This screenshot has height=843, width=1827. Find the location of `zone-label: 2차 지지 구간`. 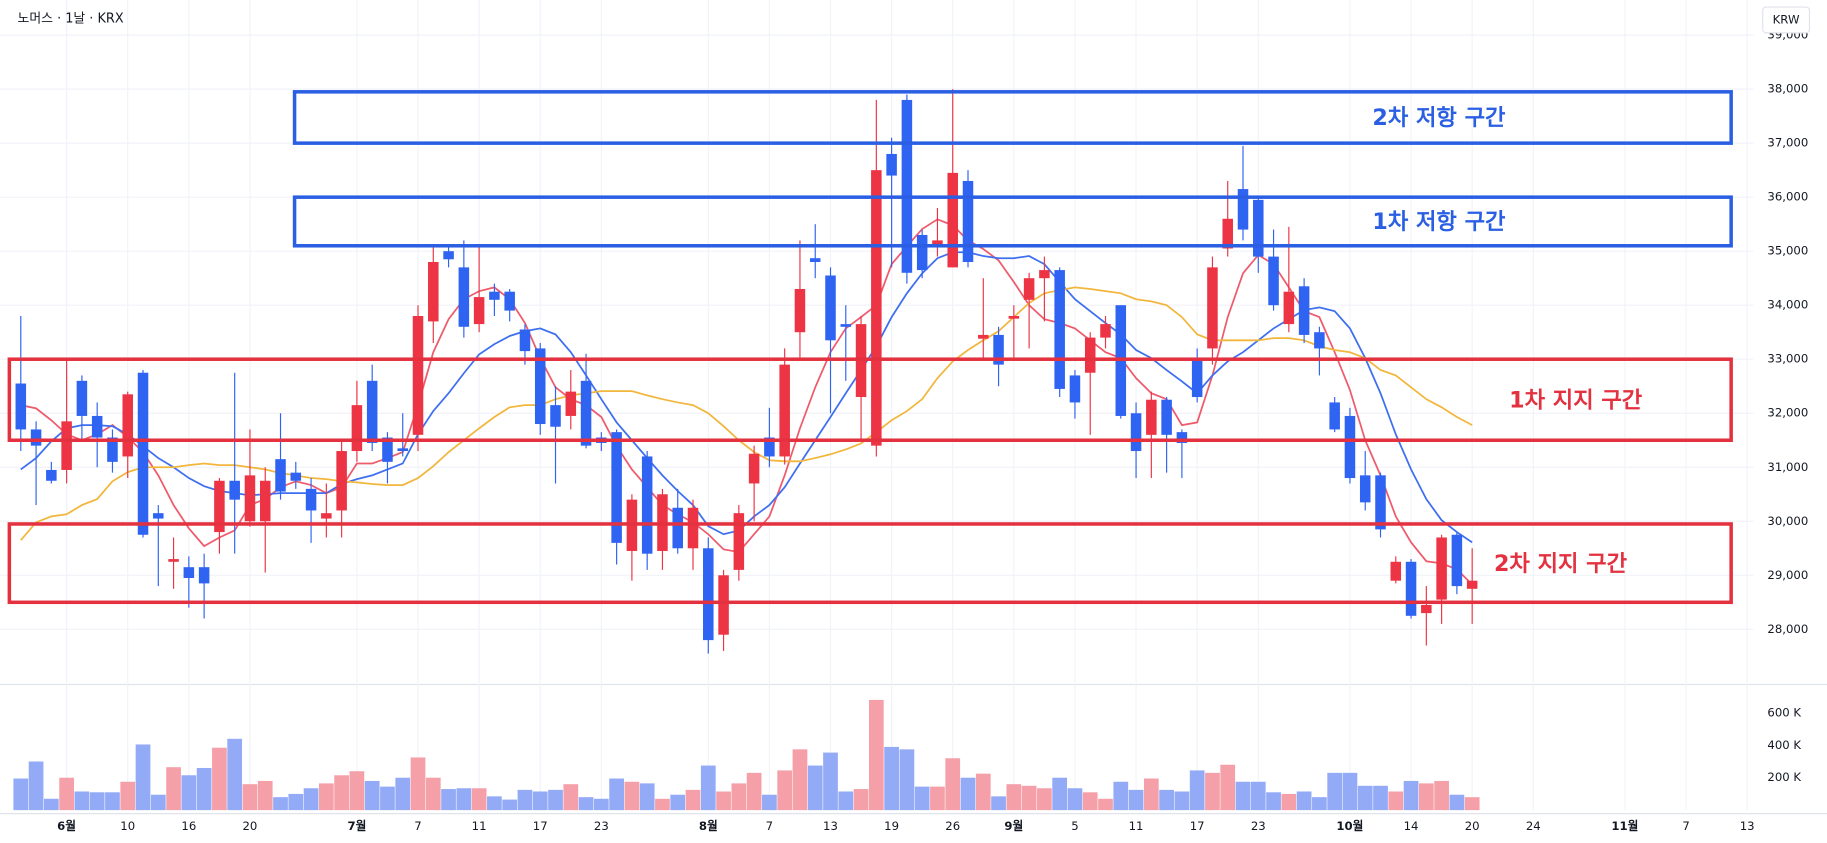

zone-label: 2차 지지 구간 is located at coordinates (1561, 564).